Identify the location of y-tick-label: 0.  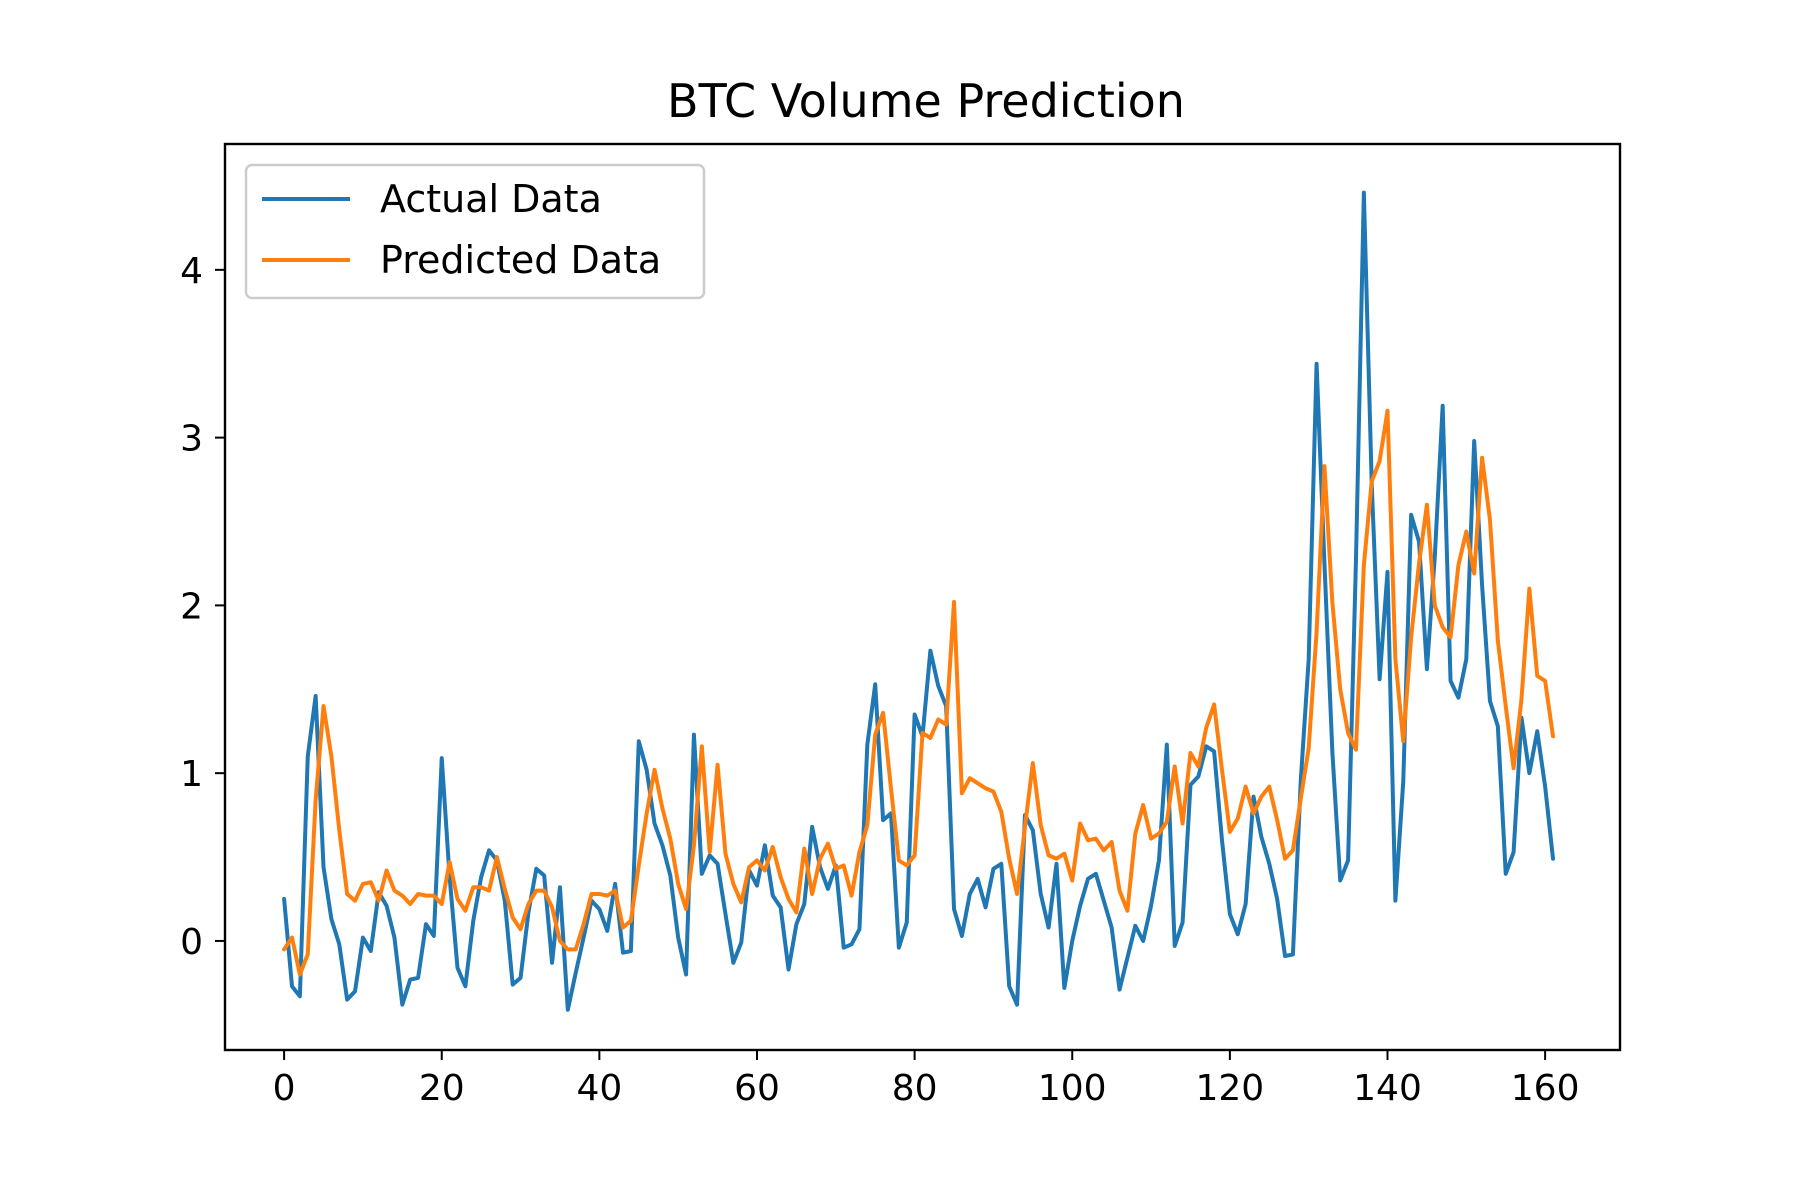
(191, 942).